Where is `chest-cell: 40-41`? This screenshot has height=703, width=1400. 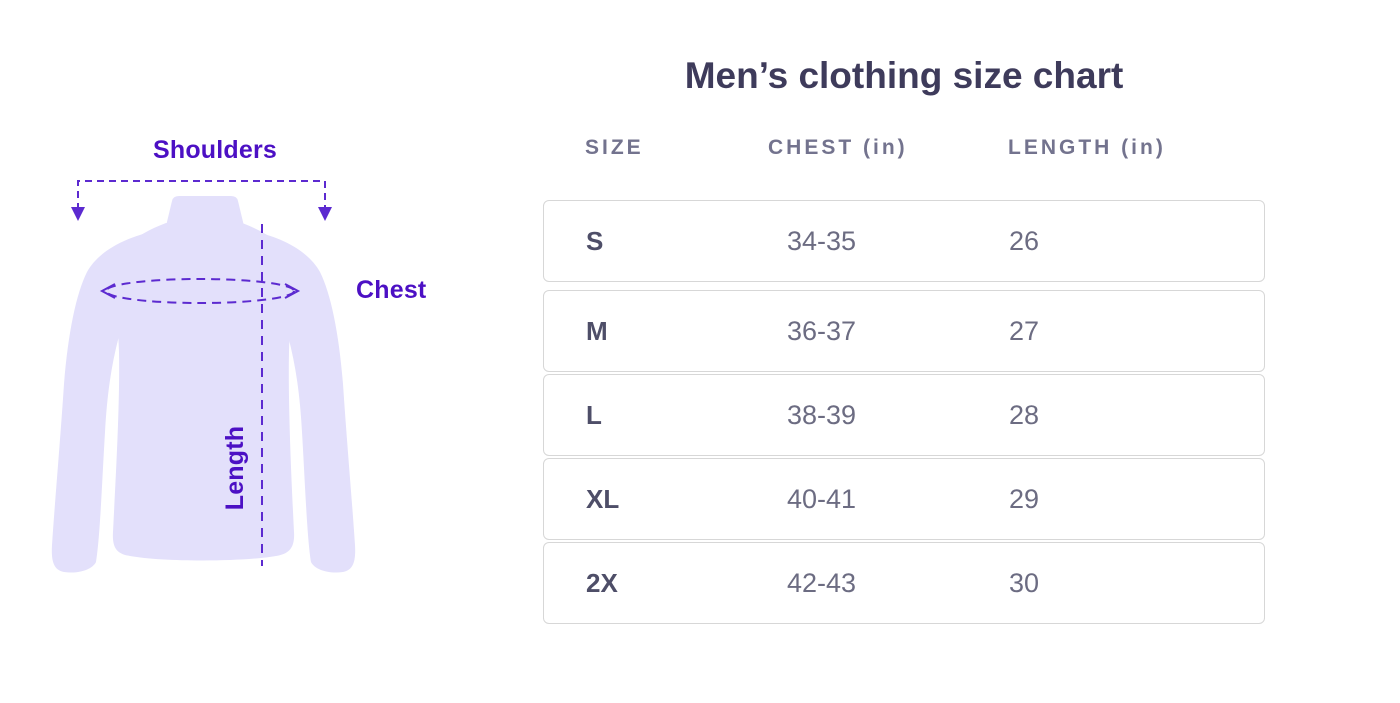
chest-cell: 40-41 is located at coordinates (822, 498).